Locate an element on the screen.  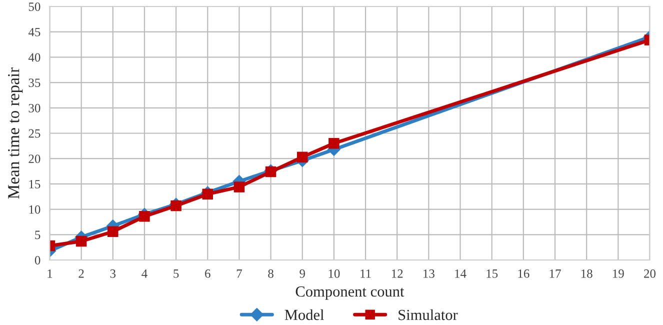
x-axis-title: Component count is located at coordinates (350, 293).